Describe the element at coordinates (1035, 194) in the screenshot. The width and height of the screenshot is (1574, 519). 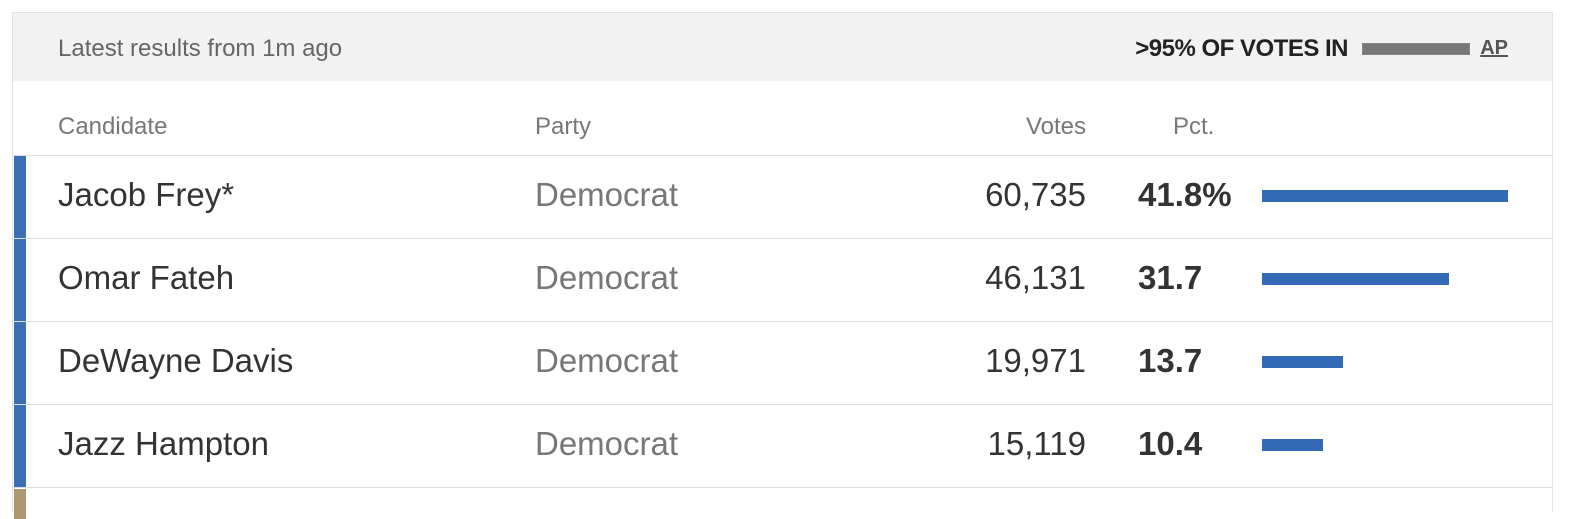
I see `vote-count: 60,735` at that location.